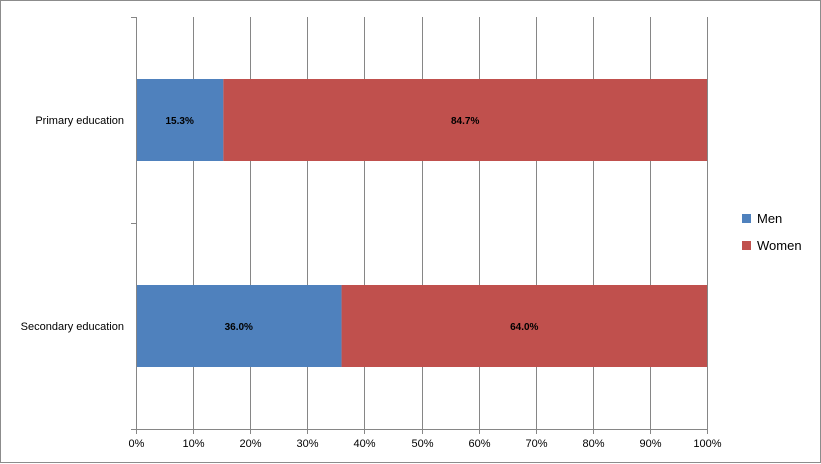 This screenshot has width=821, height=464. I want to click on data-label: 84.7%, so click(465, 121).